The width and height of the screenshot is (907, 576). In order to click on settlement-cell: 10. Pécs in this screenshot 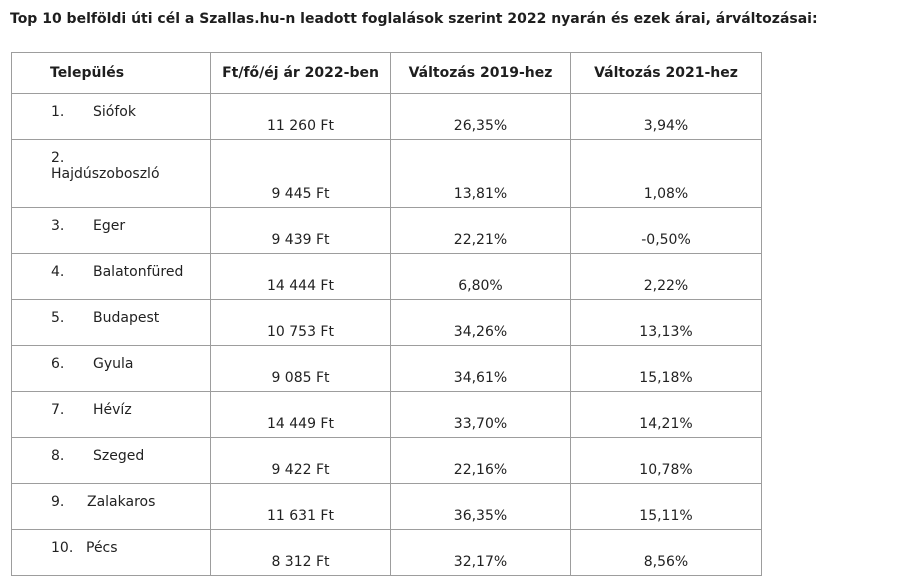, I will do `click(111, 552)`.